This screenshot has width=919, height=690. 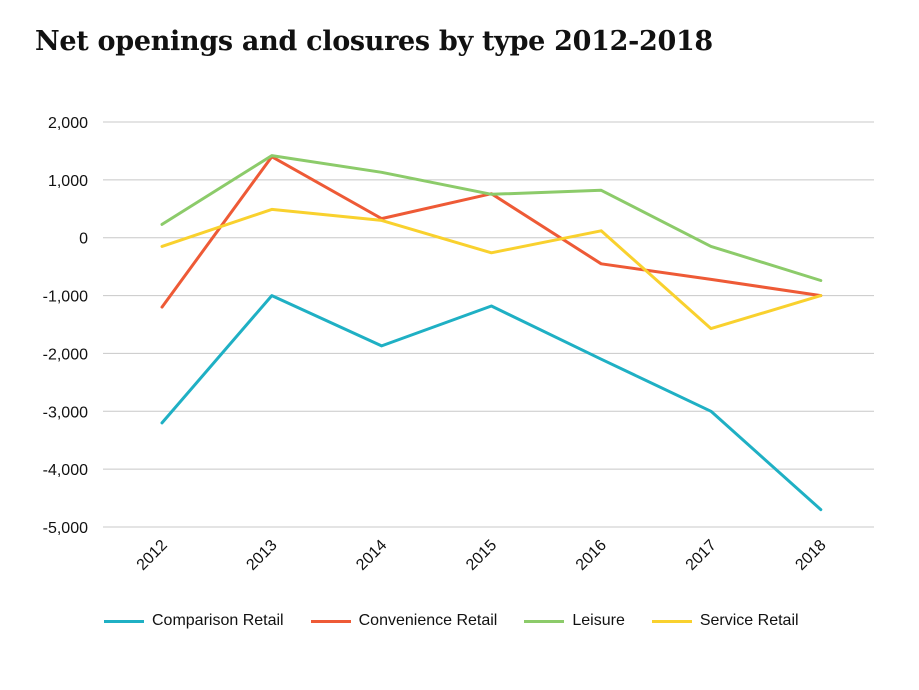 I want to click on x-tick-label: 2013, so click(x=261, y=555).